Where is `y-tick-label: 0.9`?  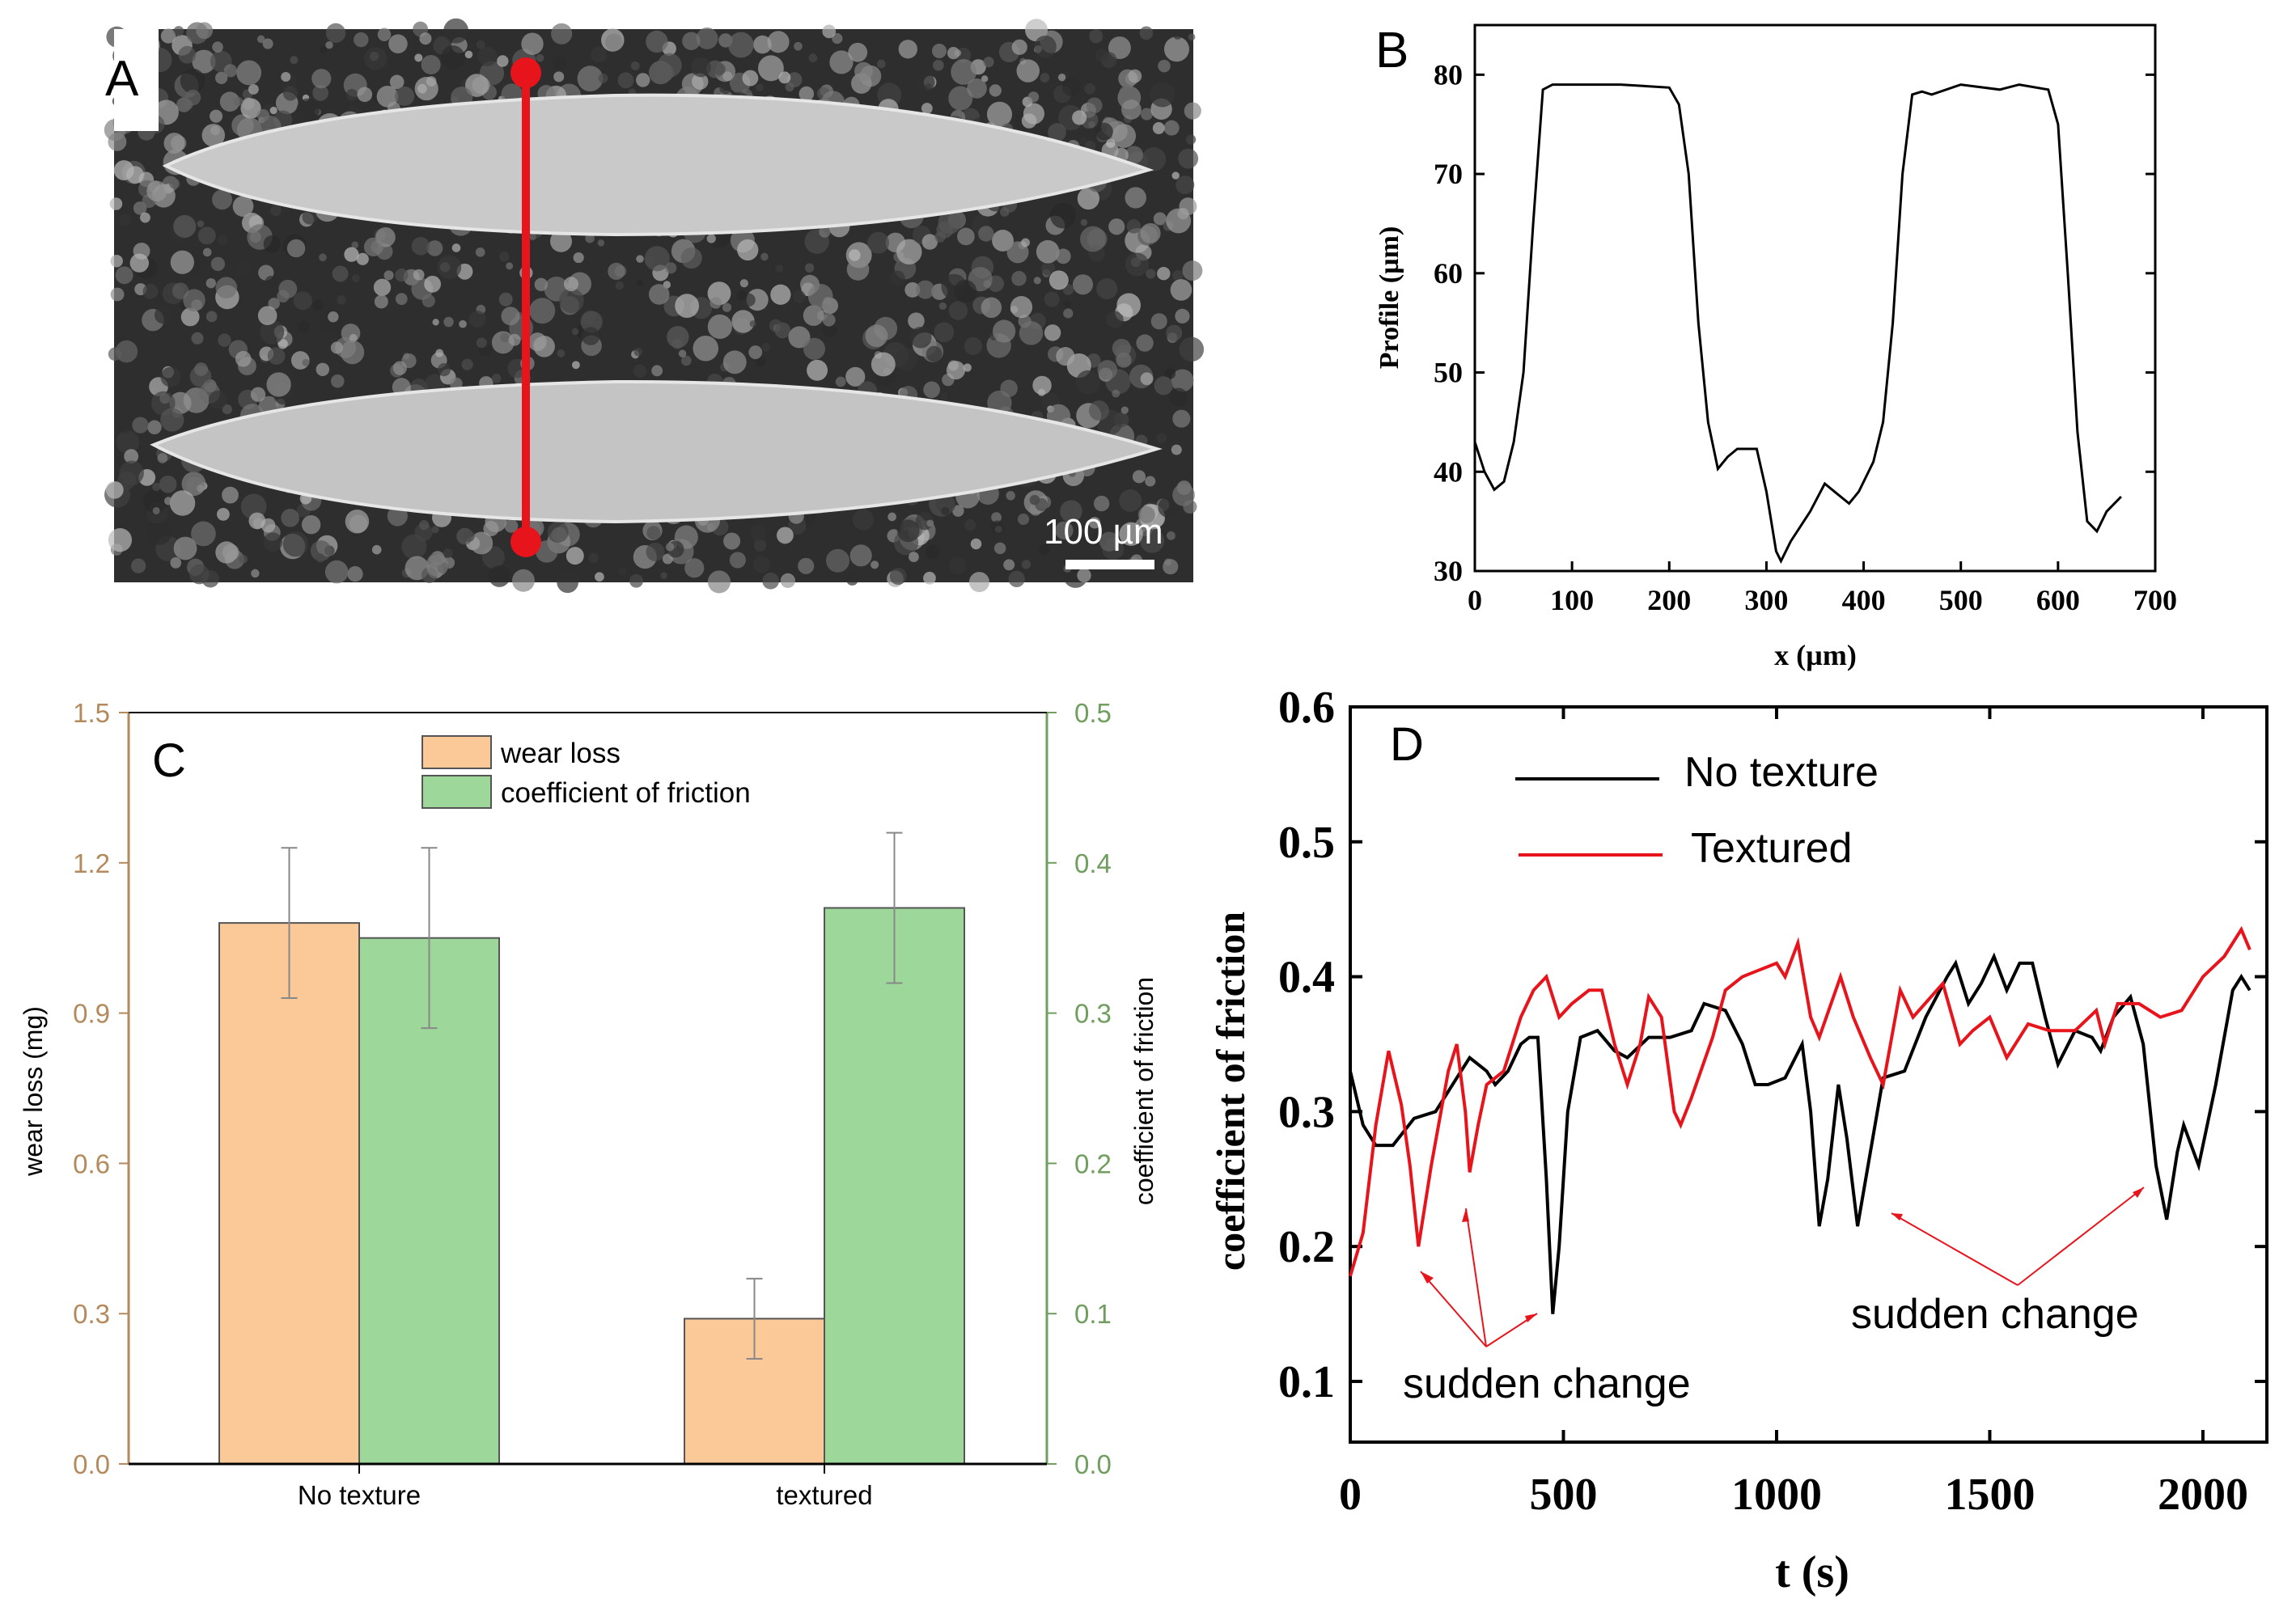 y-tick-label: 0.9 is located at coordinates (91, 1014).